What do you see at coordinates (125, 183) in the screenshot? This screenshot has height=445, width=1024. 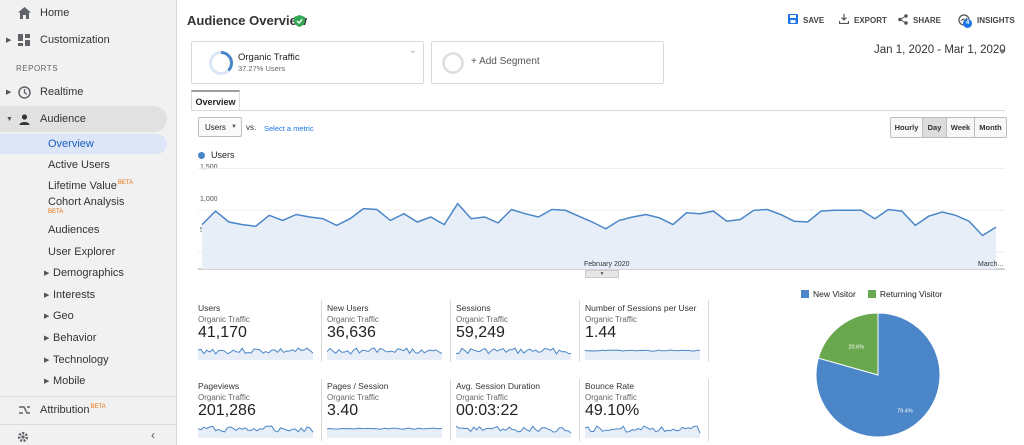 I see `beta-badge: BETA` at bounding box center [125, 183].